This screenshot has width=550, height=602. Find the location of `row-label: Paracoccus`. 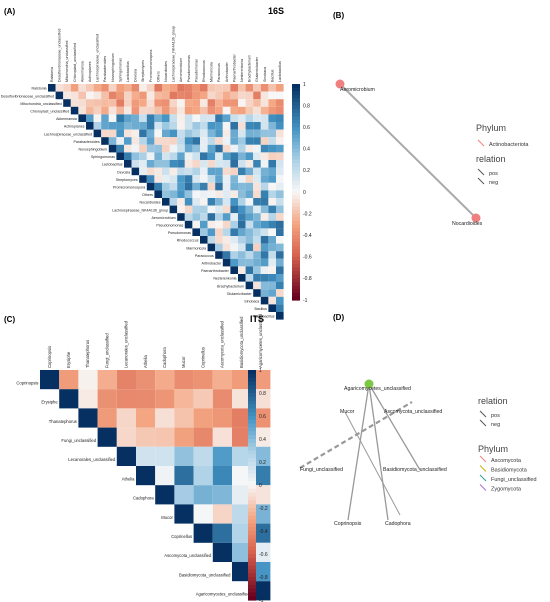

row-label: Paracoccus is located at coordinates (204, 256).